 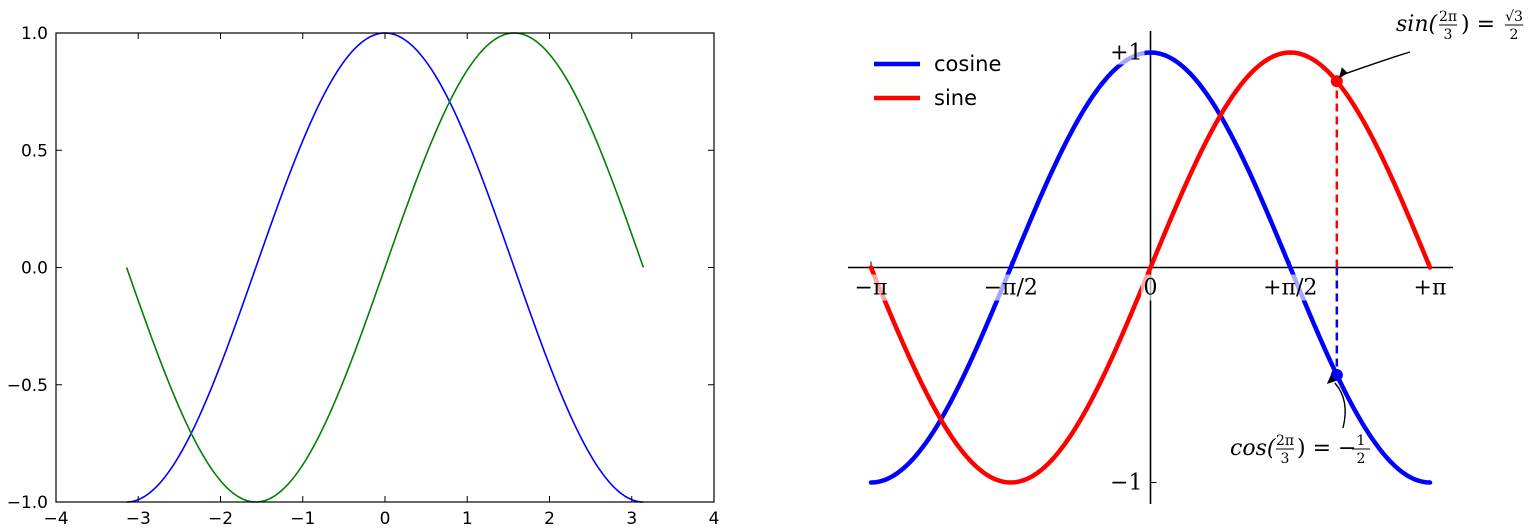 I want to click on y-tick-label: −1.0, so click(x=27, y=503).